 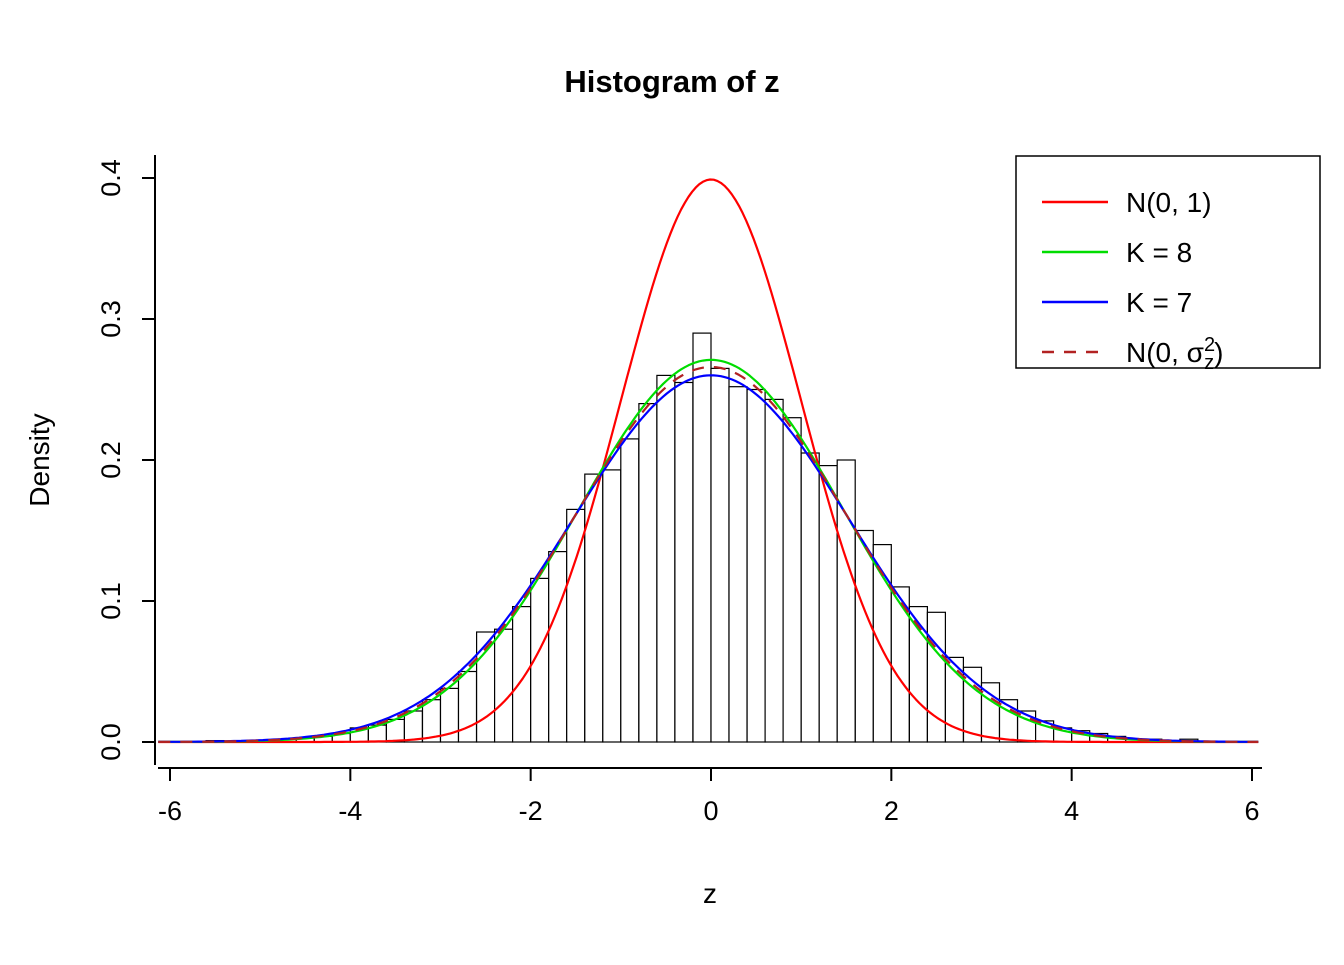 What do you see at coordinates (1169, 202) in the screenshot?
I see `legend-item-label: N(0, 1)` at bounding box center [1169, 202].